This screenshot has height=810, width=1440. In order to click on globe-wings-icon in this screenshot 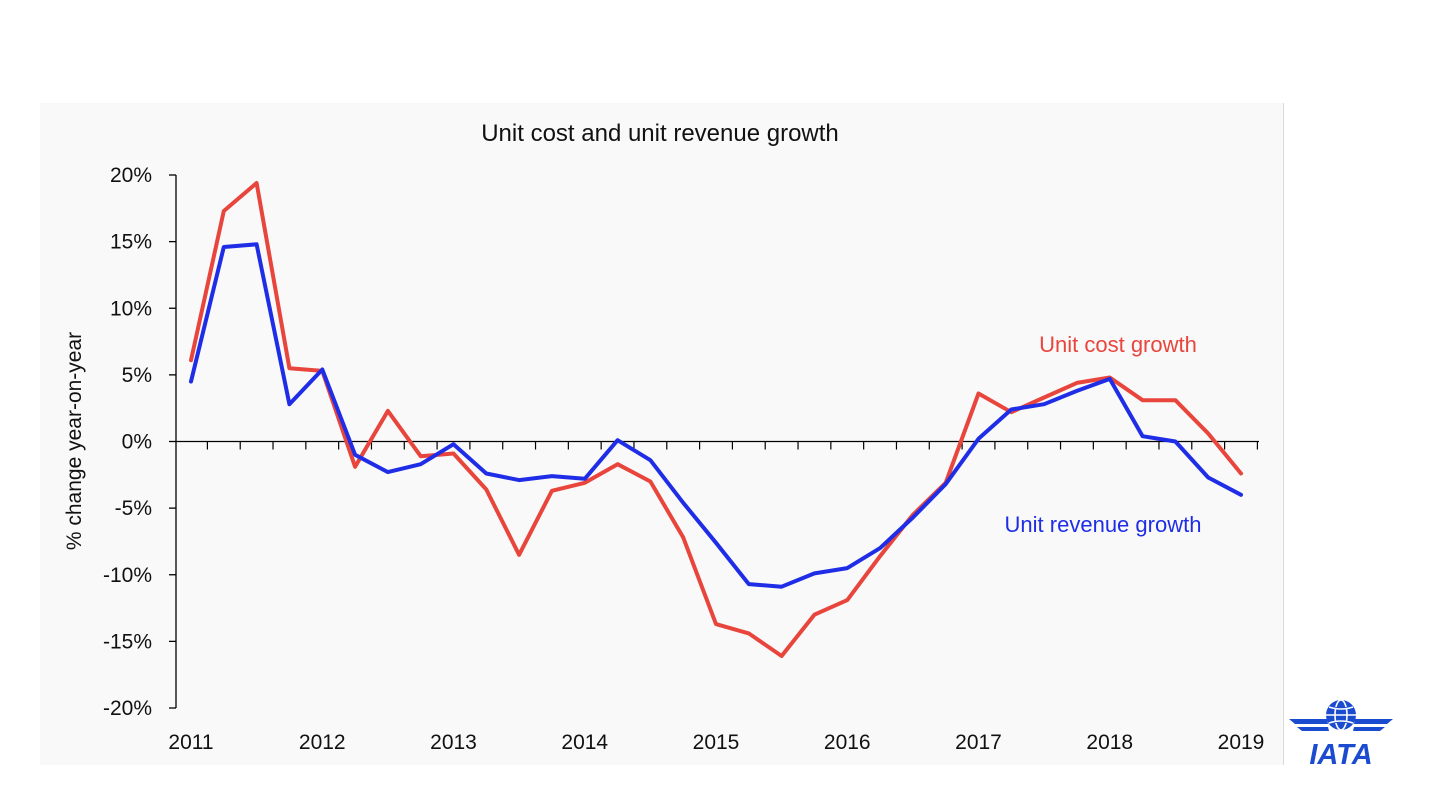, I will do `click(1341, 715)`.